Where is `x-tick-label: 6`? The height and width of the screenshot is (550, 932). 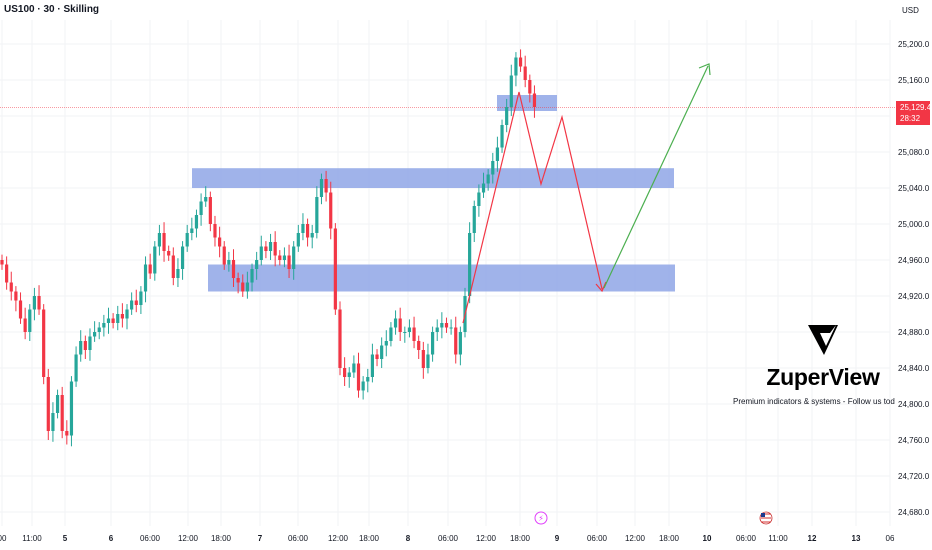
x-tick-label: 6 is located at coordinates (111, 538).